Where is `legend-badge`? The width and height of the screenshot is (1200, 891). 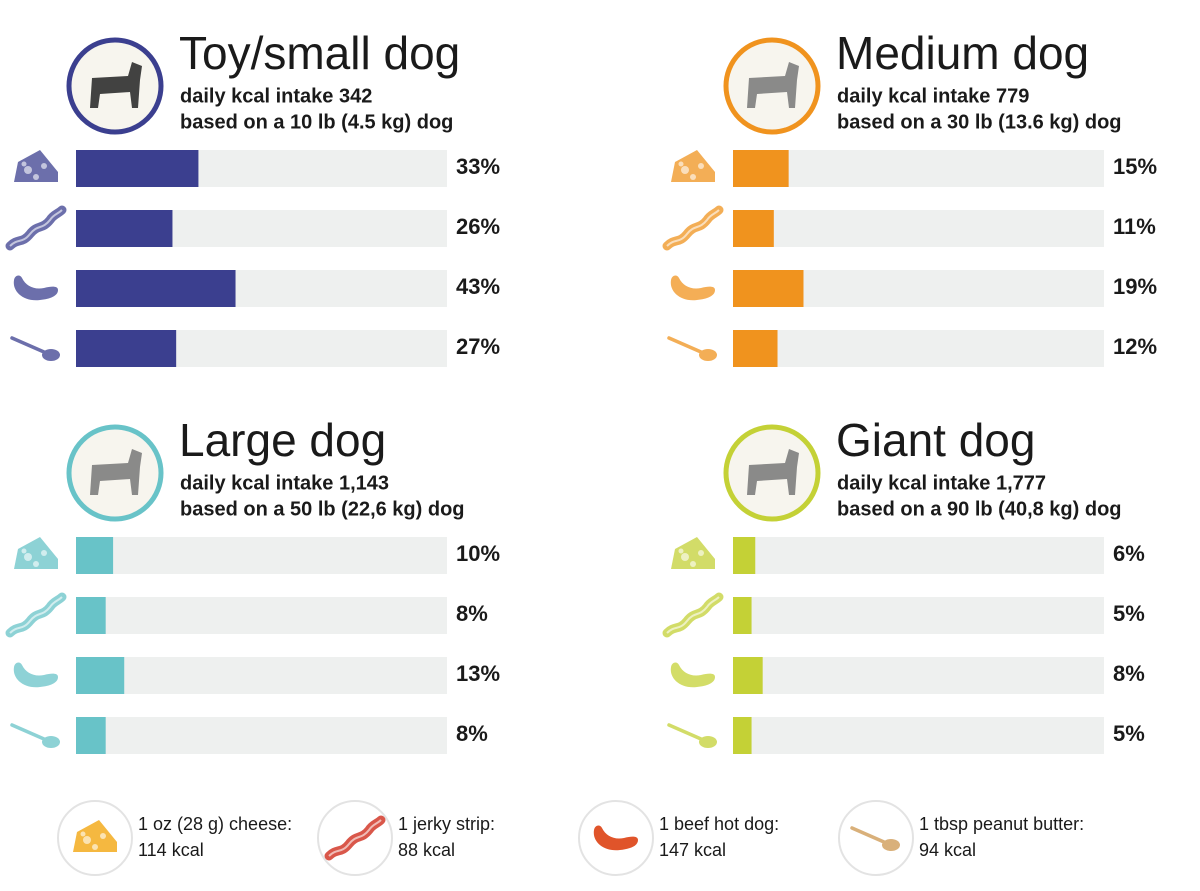
legend-badge is located at coordinates (616, 838).